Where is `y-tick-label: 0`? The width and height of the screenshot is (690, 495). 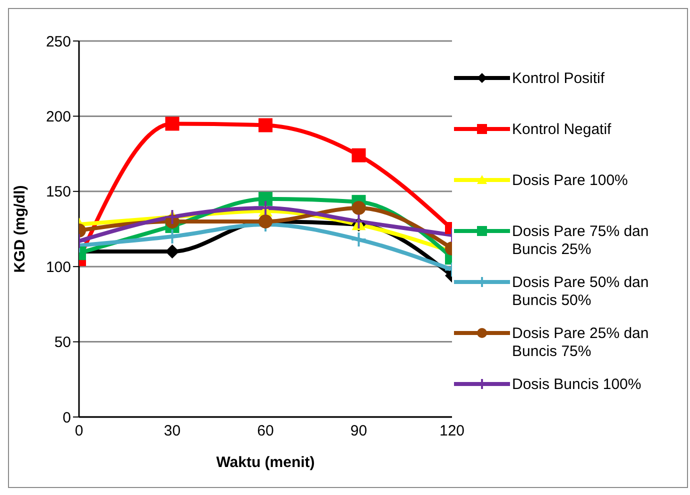
y-tick-label: 0 is located at coordinates (66, 417).